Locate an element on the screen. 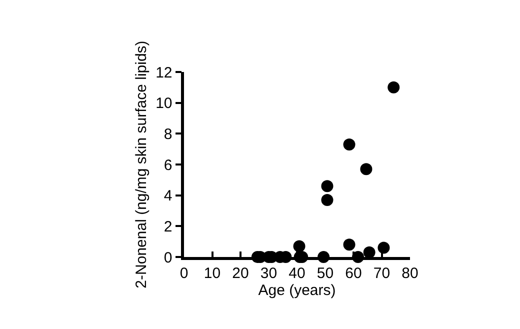  x-tick-label: 80 is located at coordinates (410, 273).